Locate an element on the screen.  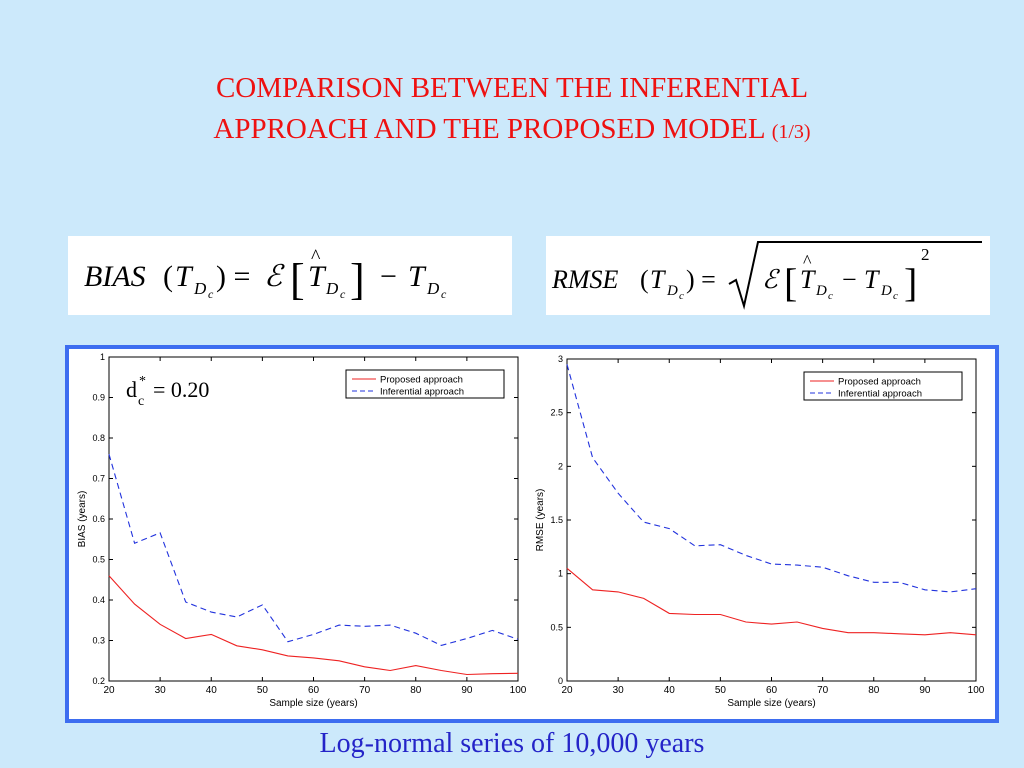
y-tick-label: 1.5 is located at coordinates (556, 520).